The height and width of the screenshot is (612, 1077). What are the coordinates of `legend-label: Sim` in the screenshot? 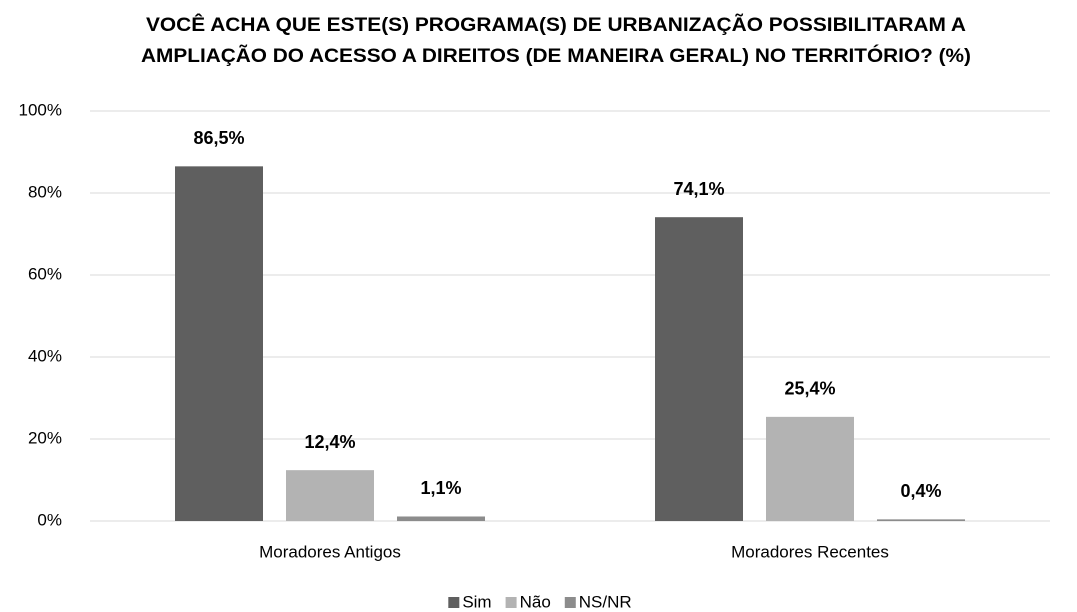 It's located at (476, 601).